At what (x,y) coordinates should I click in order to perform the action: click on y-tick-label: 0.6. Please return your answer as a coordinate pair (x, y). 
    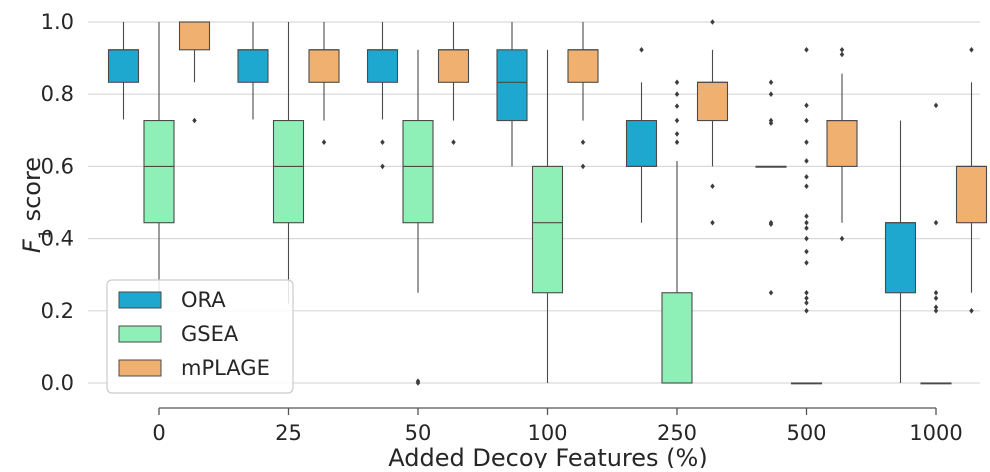
    Looking at the image, I should click on (57, 166).